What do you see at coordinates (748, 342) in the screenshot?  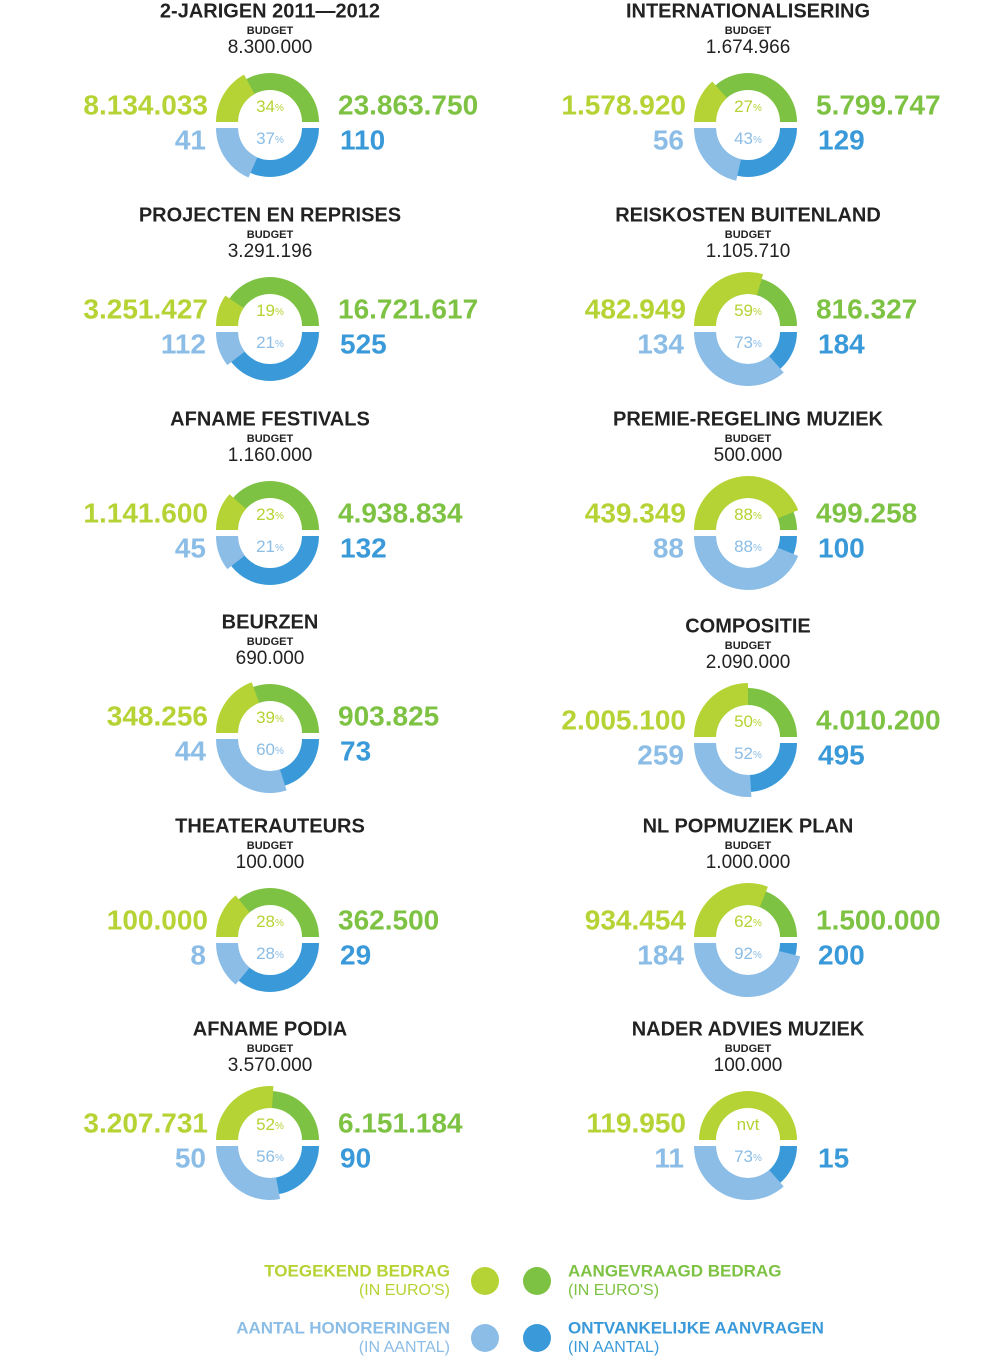 I see `pct-count: 73%` at bounding box center [748, 342].